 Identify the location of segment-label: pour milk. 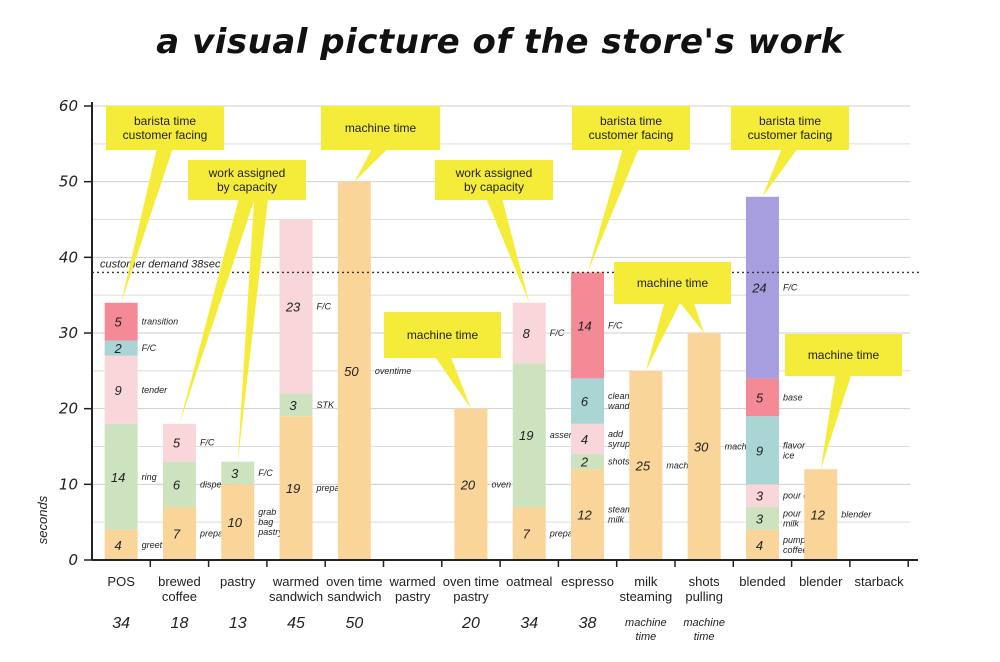
(792, 518).